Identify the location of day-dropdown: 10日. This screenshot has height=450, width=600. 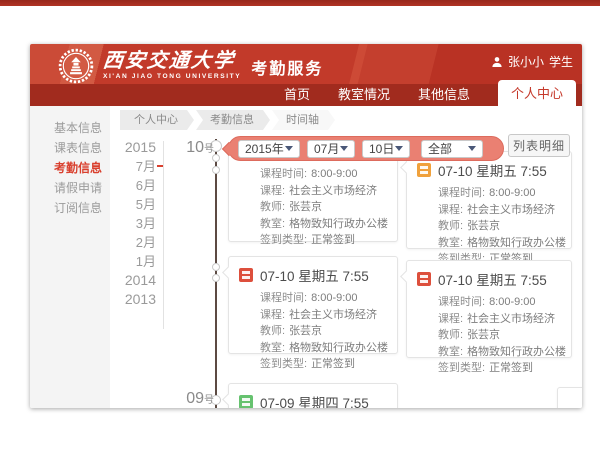
(386, 148).